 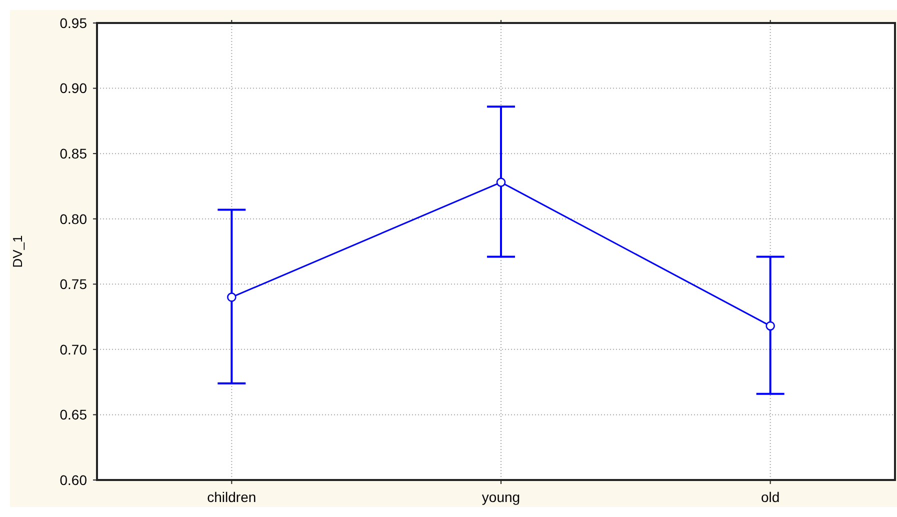 What do you see at coordinates (501, 497) in the screenshot?
I see `x-tick-label: young` at bounding box center [501, 497].